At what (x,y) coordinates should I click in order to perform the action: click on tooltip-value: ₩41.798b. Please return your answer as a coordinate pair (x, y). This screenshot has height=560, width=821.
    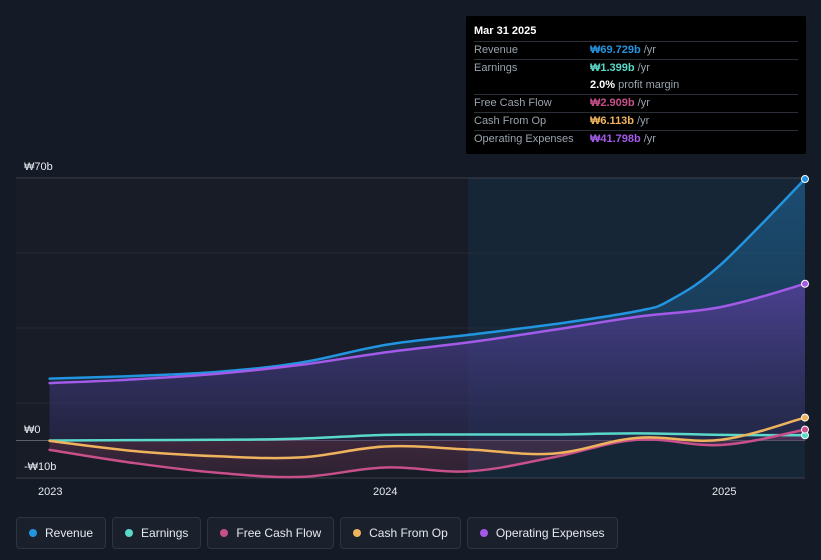
    Looking at the image, I should click on (615, 139).